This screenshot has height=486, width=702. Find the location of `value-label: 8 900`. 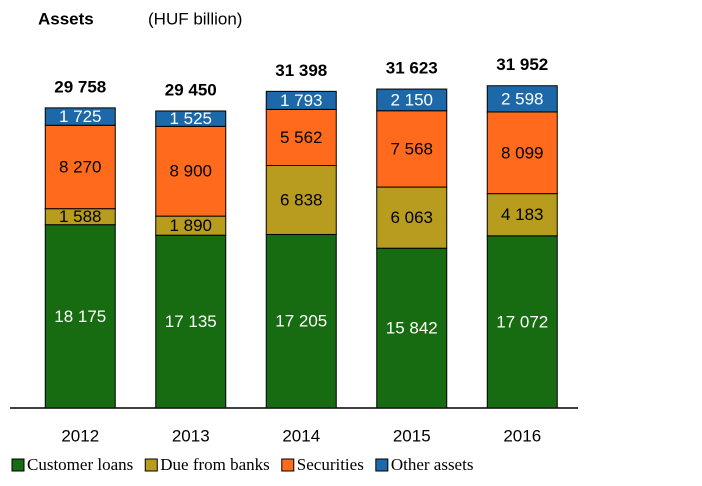

value-label: 8 900 is located at coordinates (190, 171).